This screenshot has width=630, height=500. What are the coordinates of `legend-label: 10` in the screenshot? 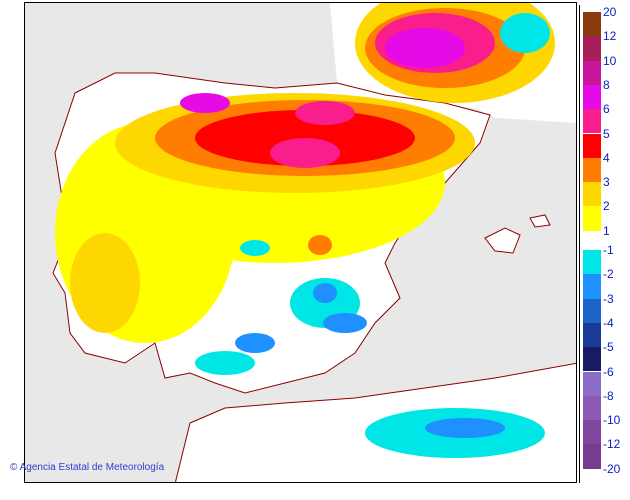 It's located at (610, 60).